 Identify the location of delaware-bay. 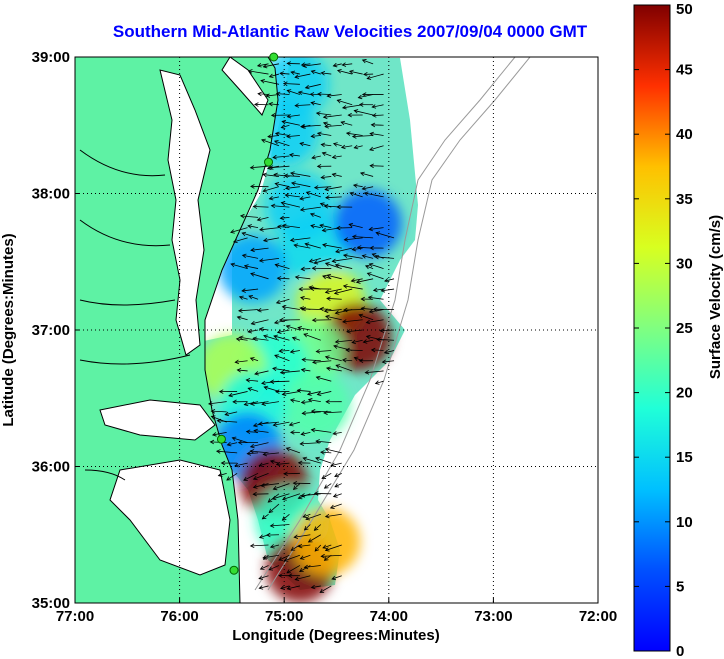
(245, 86).